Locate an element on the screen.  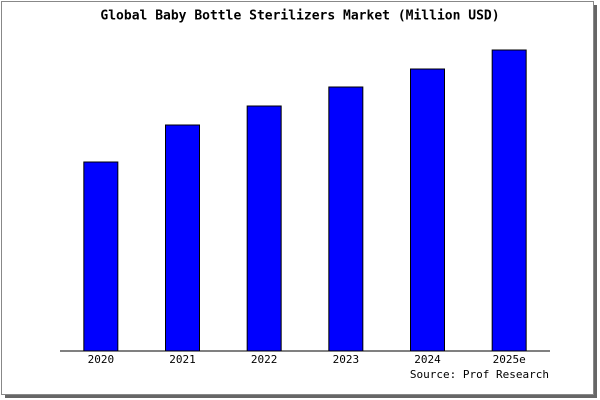
source-note: Source: Prof Research is located at coordinates (479, 374).